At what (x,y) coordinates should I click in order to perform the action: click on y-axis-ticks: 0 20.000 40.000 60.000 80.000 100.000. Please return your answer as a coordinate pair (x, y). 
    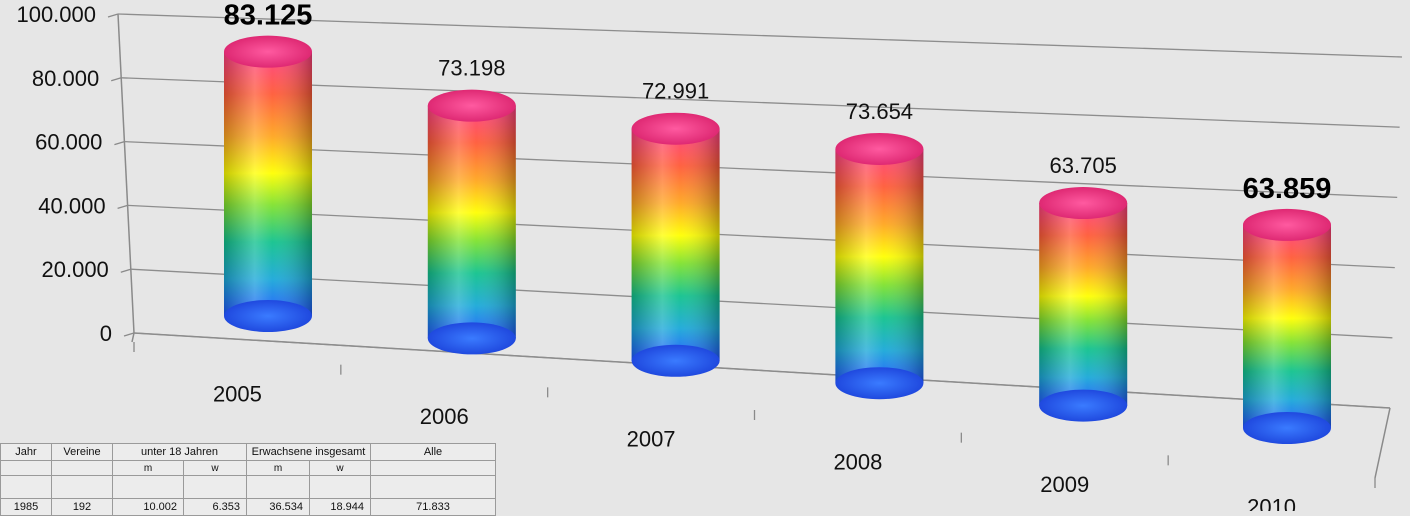
    Looking at the image, I should click on (64, 174).